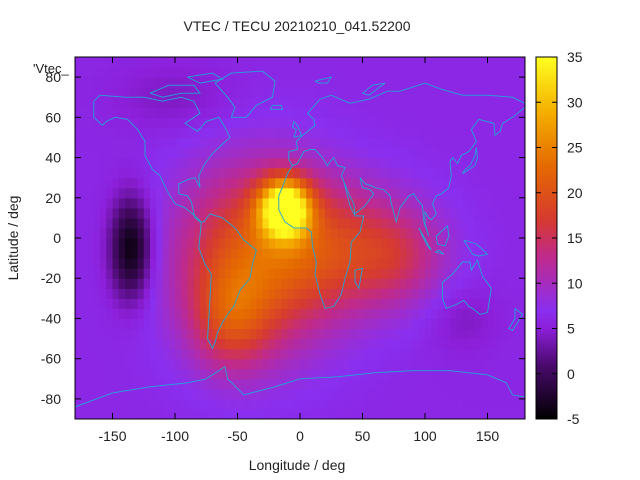 This screenshot has width=640, height=480. What do you see at coordinates (470, 160) in the screenshot?
I see `coastline-segment` at bounding box center [470, 160].